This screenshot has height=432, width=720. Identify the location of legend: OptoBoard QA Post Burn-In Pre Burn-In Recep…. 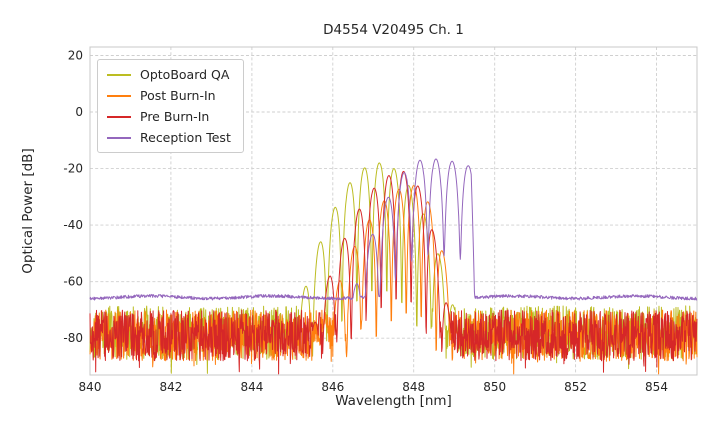
(170, 106).